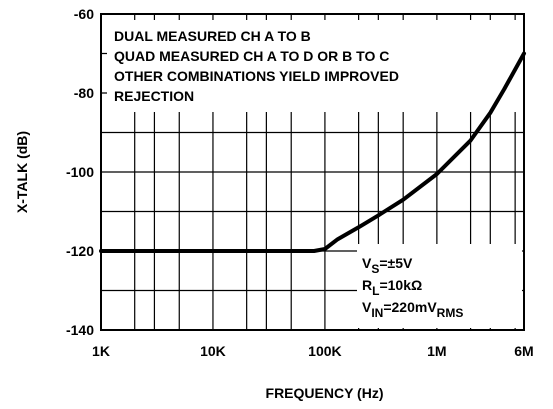  Describe the element at coordinates (84, 93) in the screenshot. I see `y-tick-label: -80` at that location.